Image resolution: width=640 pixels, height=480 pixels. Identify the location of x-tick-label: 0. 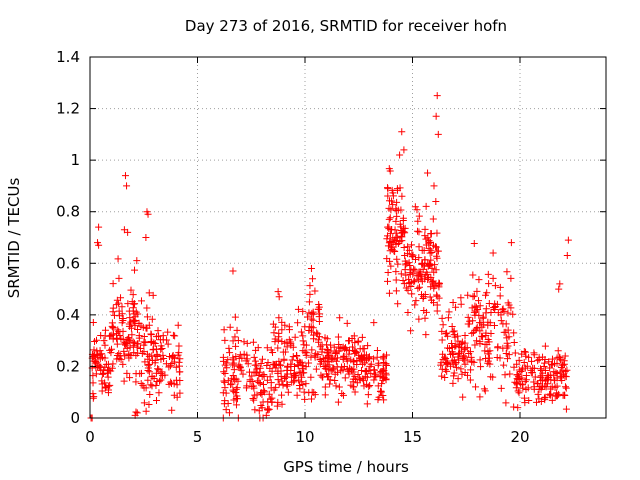
(90, 437).